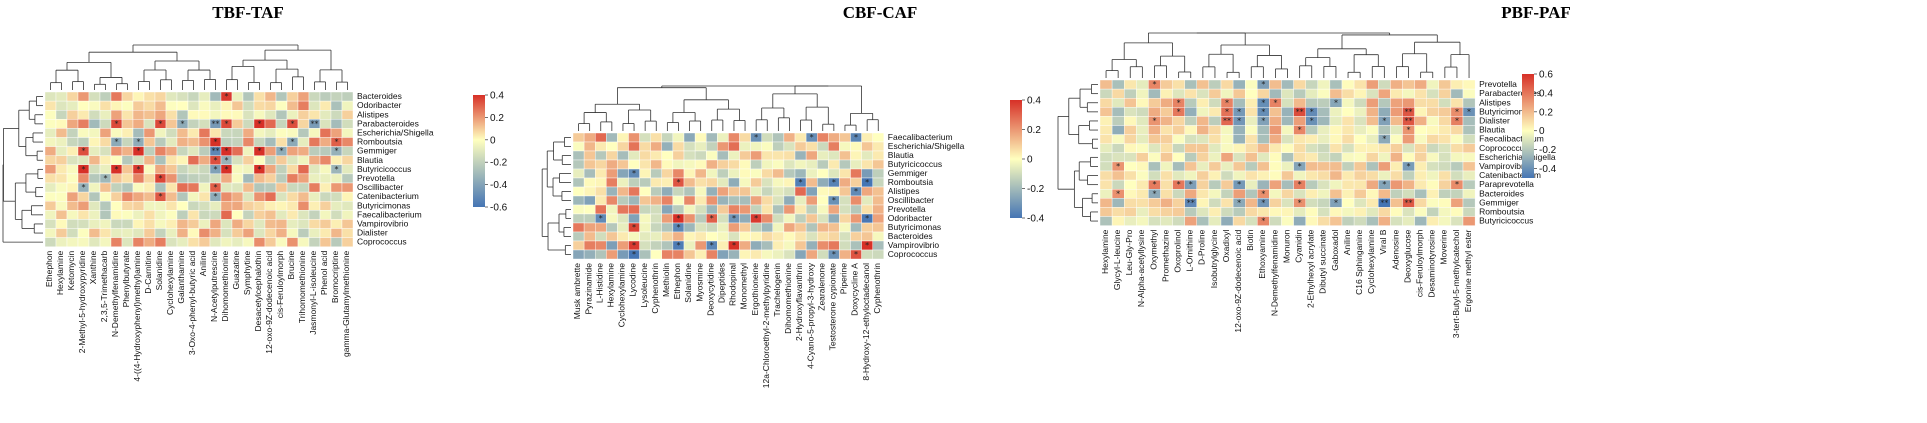  What do you see at coordinates (1456, 283) in the screenshot?
I see `column-label: 3-tert-Butyl-5-methylcatechol` at bounding box center [1456, 283].